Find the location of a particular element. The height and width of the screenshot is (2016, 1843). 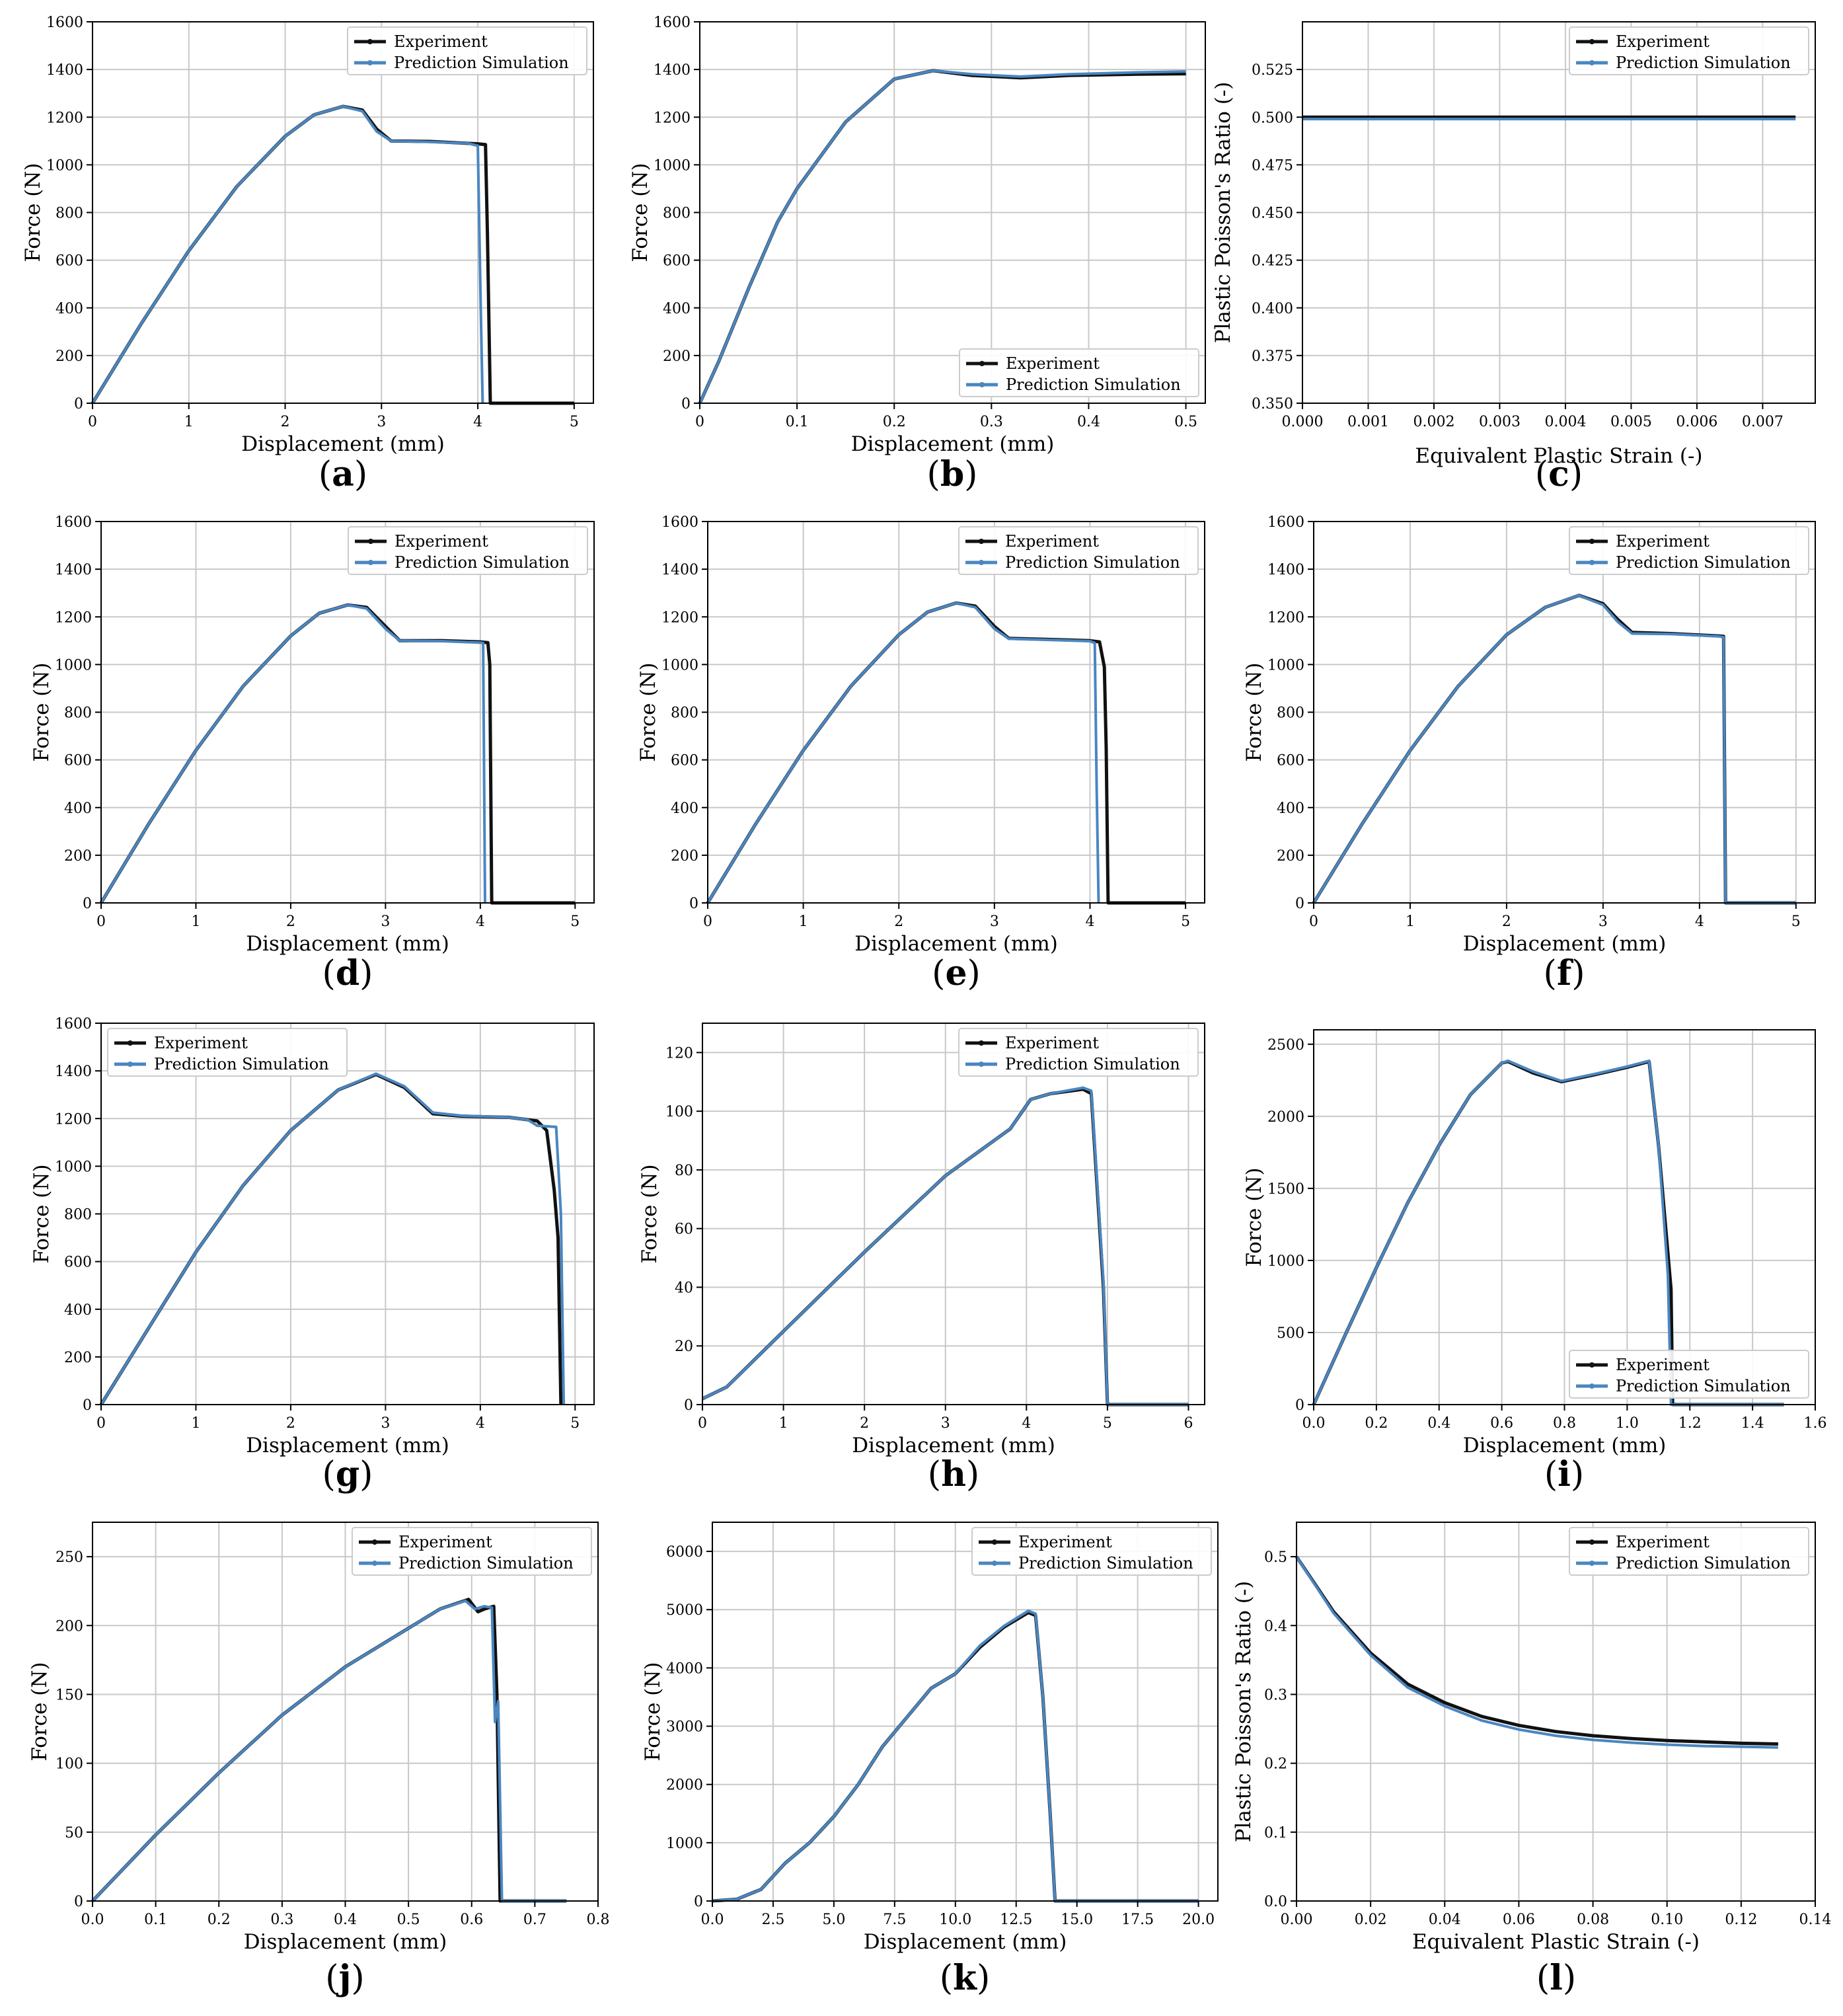

panel-letter: (f) is located at coordinates (1564, 973).